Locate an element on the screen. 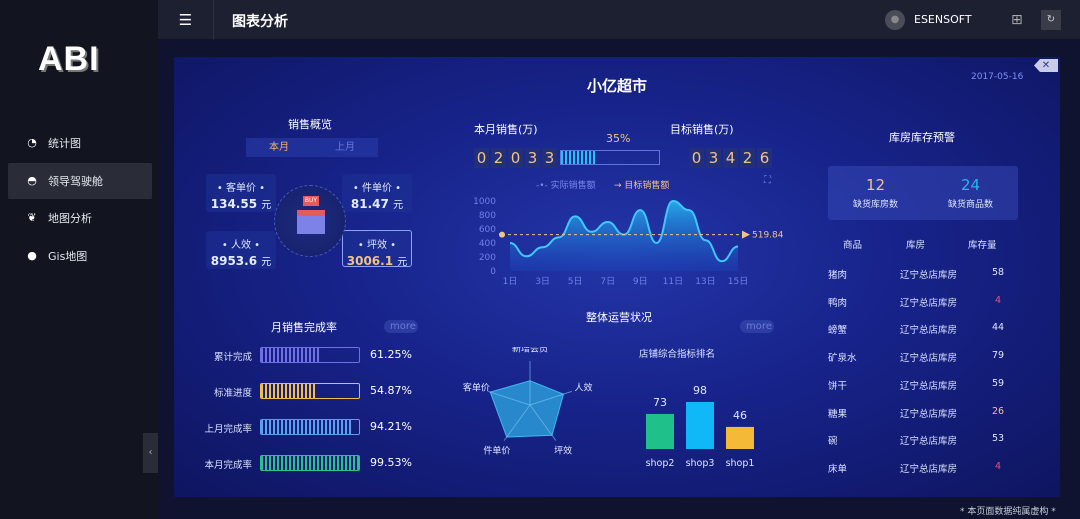 The width and height of the screenshot is (1080, 519). x-tick-label: 7日 is located at coordinates (607, 280).